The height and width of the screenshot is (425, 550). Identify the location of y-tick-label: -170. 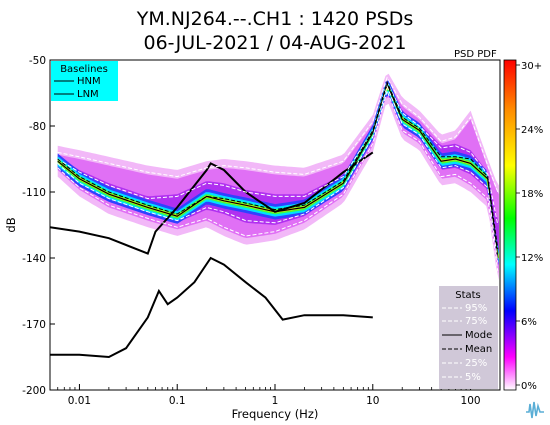
(34, 325).